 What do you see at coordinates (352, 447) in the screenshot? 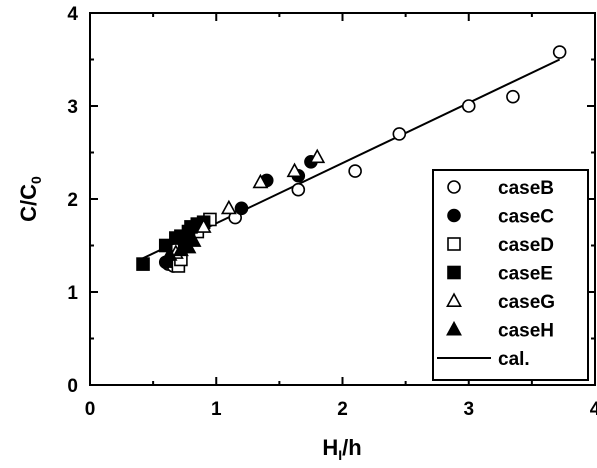
I see `x-axis-label-rest: /h` at bounding box center [352, 447].